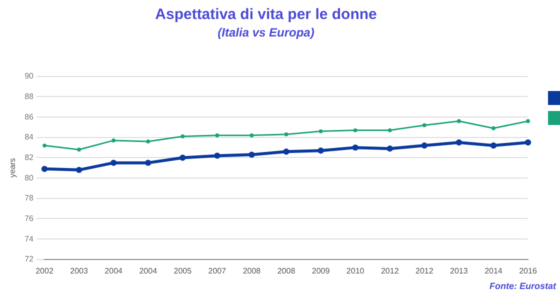 Image resolution: width=560 pixels, height=293 pixels. What do you see at coordinates (321, 271) in the screenshot?
I see `x-tick-label: 2009` at bounding box center [321, 271].